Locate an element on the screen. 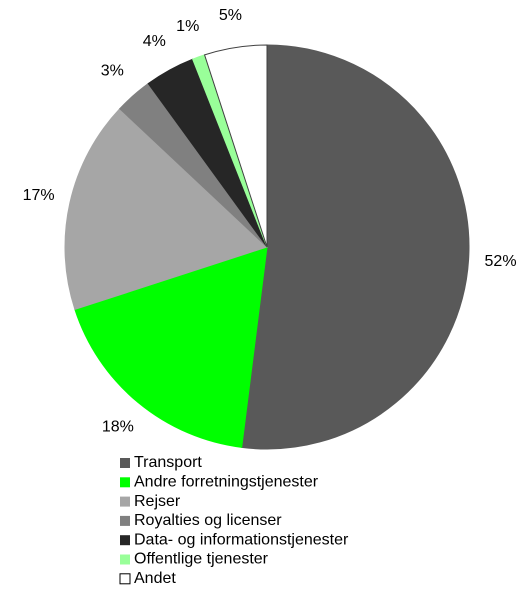 The width and height of the screenshot is (525, 611). data-label: 18% is located at coordinates (118, 427).